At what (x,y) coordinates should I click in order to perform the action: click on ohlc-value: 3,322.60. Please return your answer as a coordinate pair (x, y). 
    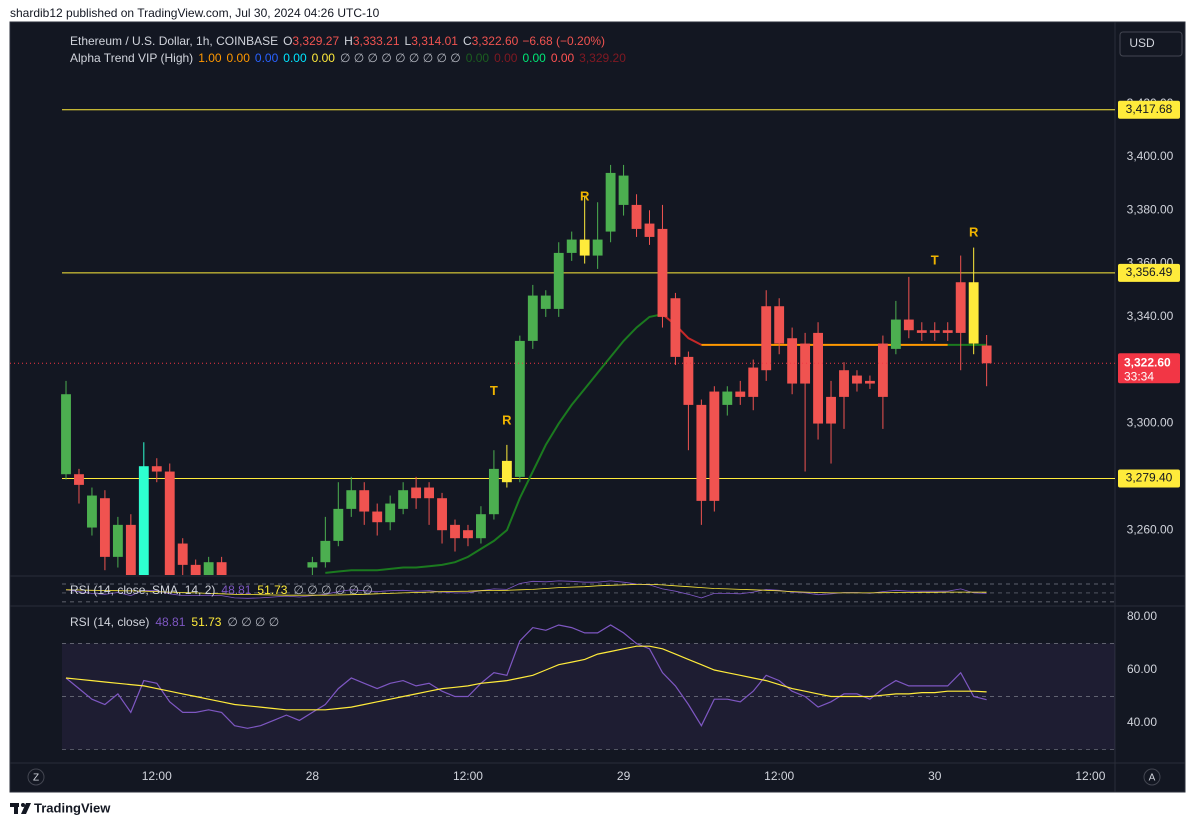
    Looking at the image, I should click on (495, 41).